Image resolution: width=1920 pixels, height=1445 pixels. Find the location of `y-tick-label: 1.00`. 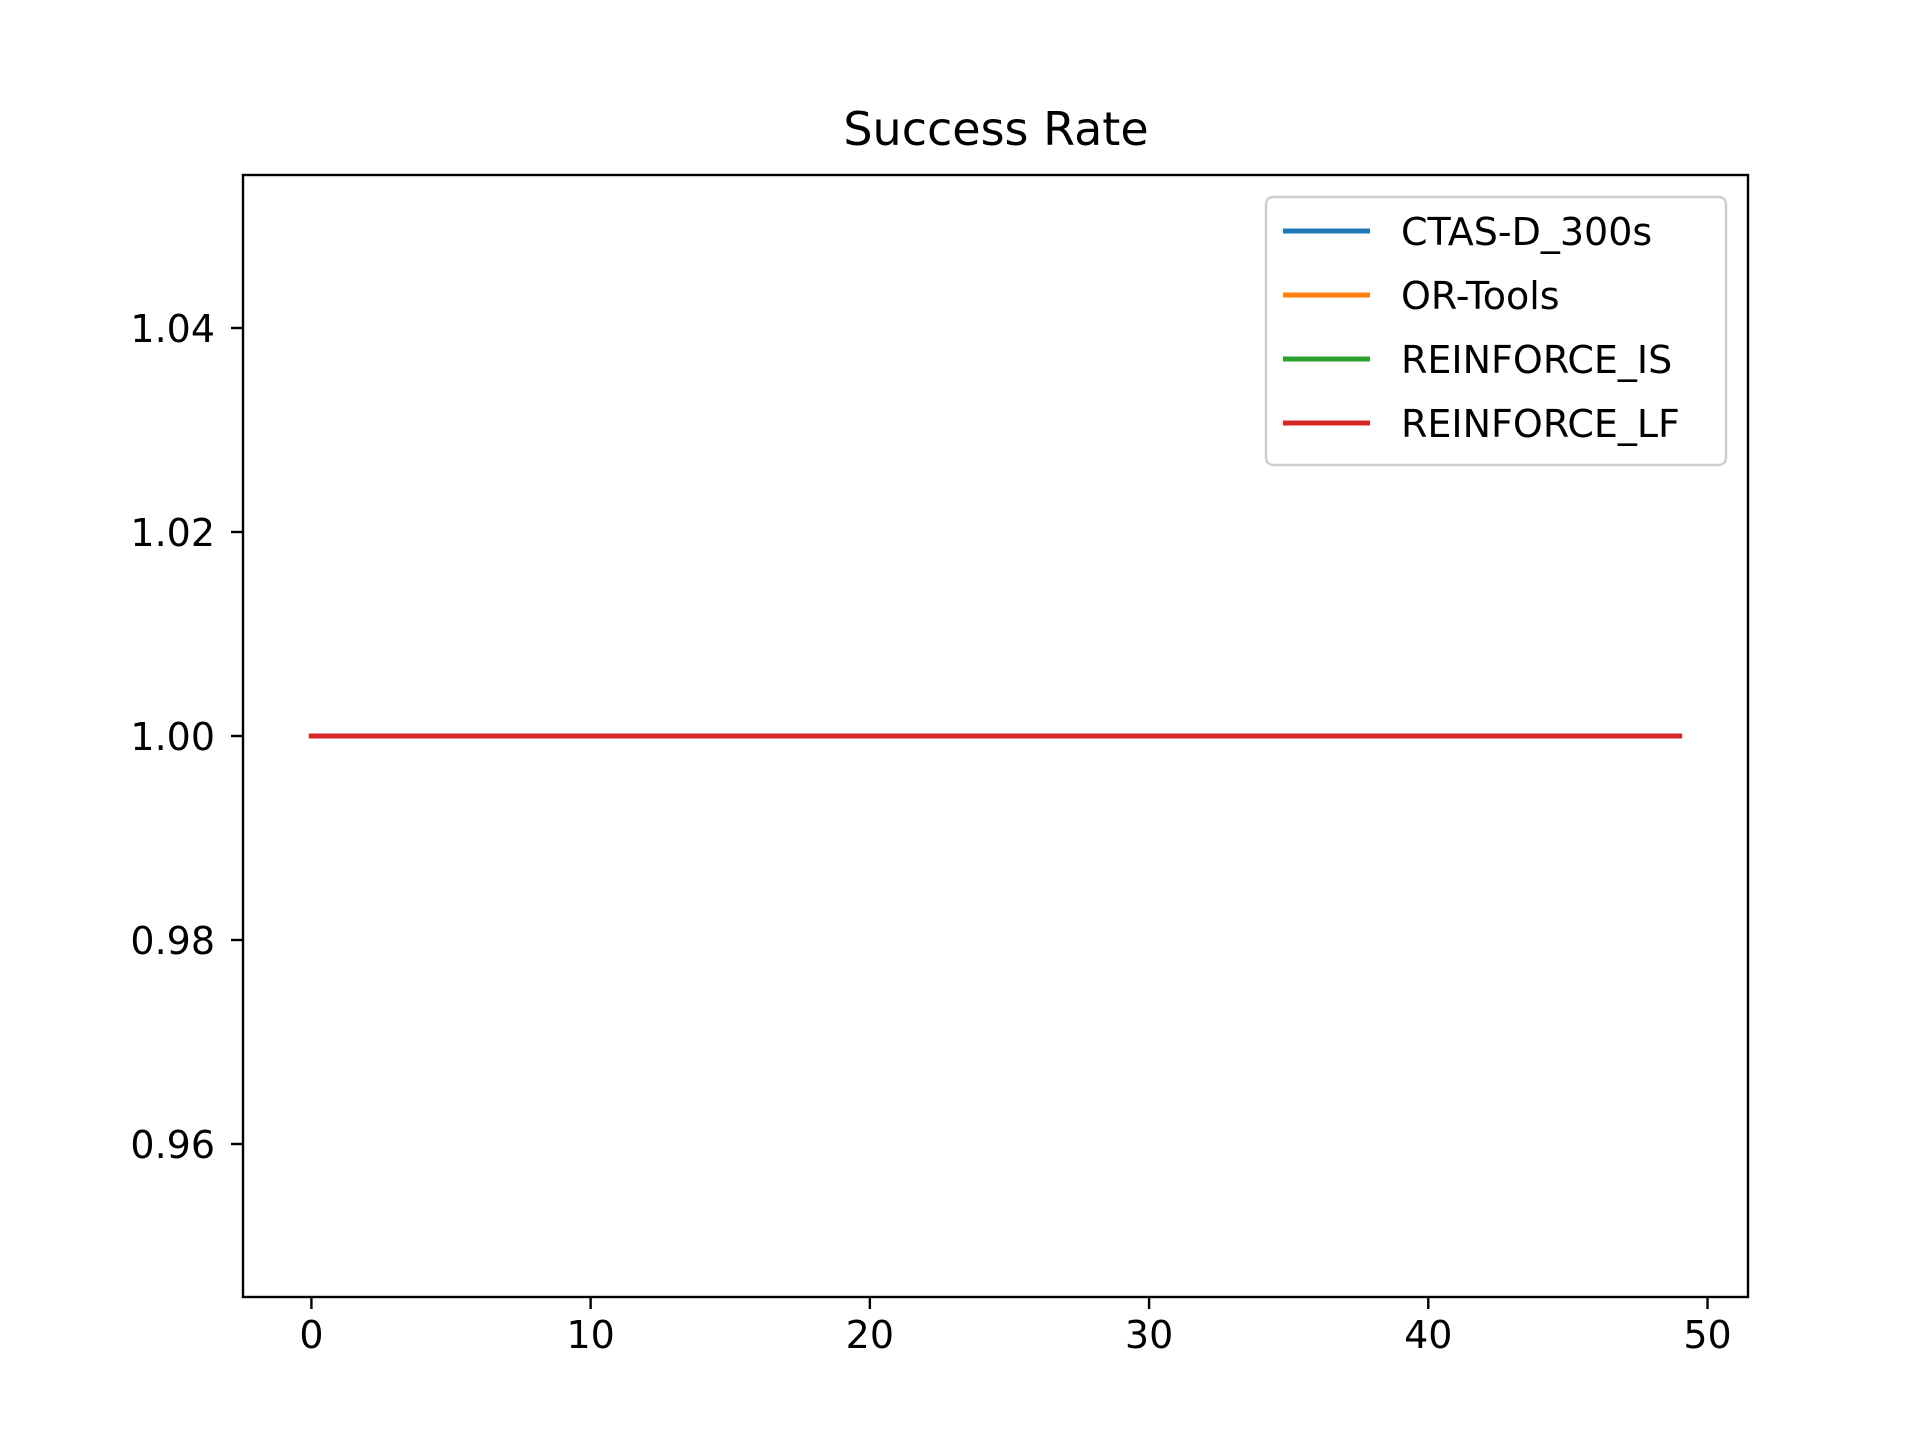

y-tick-label: 1.00 is located at coordinates (172, 737).